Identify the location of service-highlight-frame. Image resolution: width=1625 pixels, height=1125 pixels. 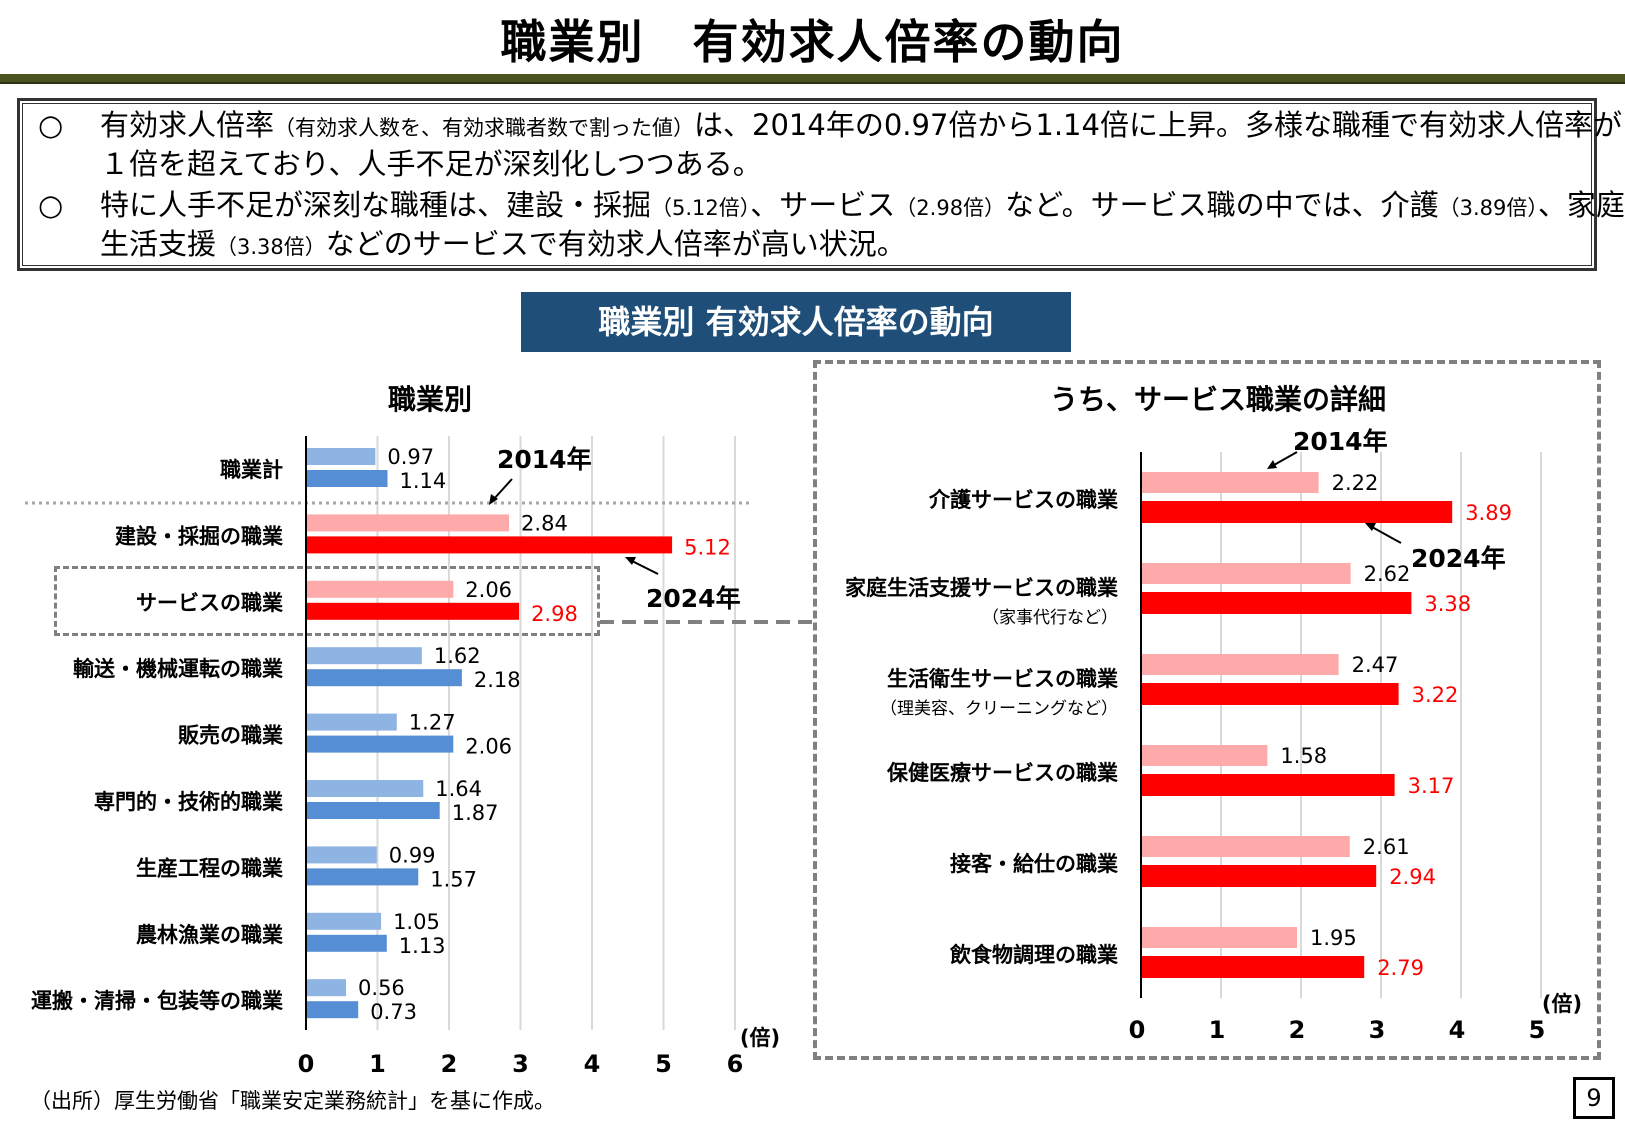
(327, 601).